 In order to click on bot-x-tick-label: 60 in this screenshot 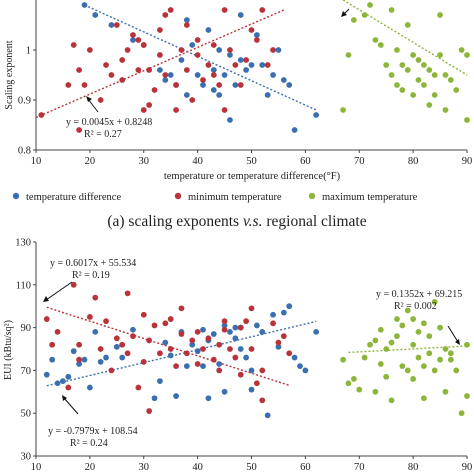, I will do `click(305, 467)`.